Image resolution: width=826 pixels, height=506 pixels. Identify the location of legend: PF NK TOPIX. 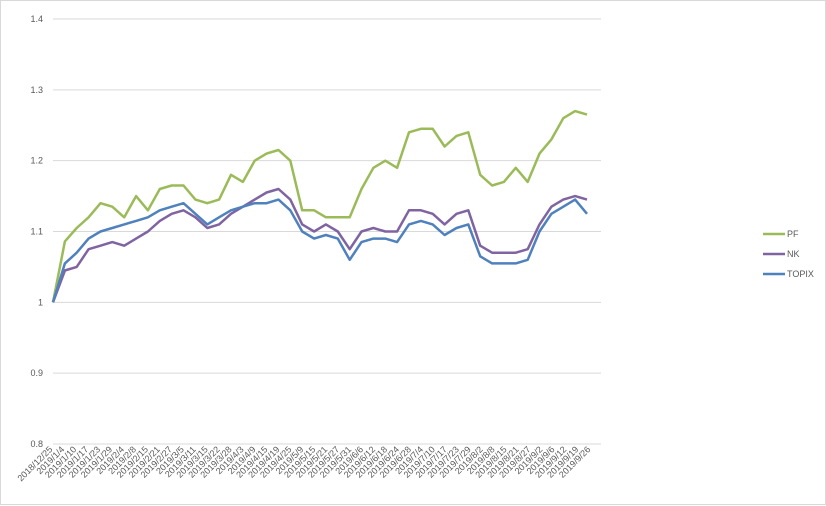
(788, 254).